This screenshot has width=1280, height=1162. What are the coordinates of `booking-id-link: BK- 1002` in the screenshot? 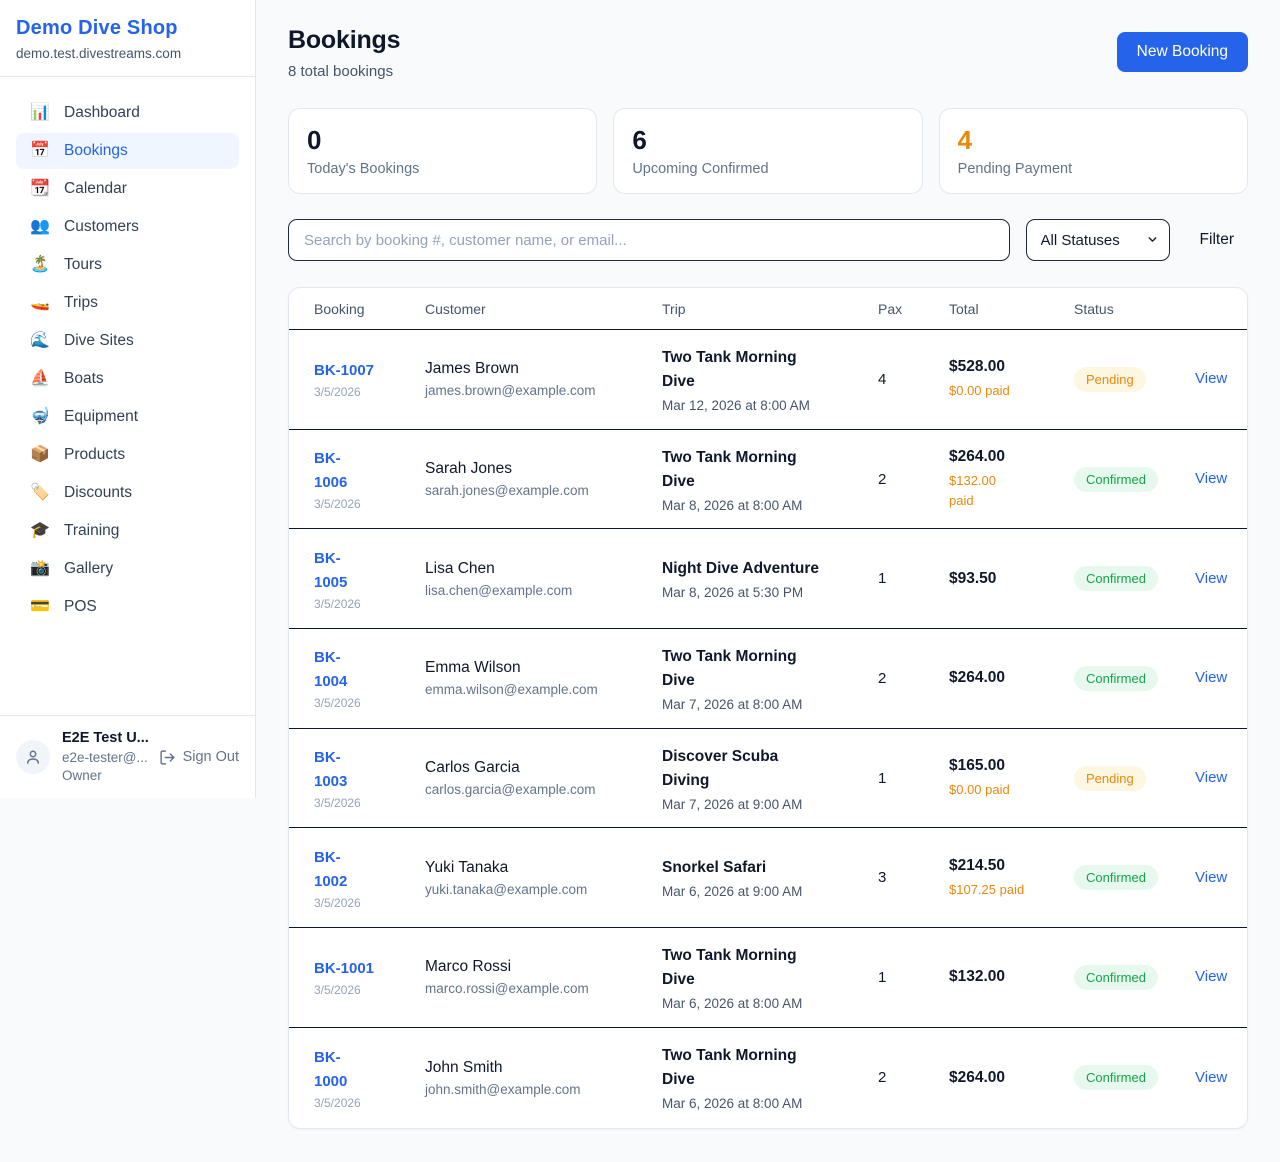 It's located at (331, 869).